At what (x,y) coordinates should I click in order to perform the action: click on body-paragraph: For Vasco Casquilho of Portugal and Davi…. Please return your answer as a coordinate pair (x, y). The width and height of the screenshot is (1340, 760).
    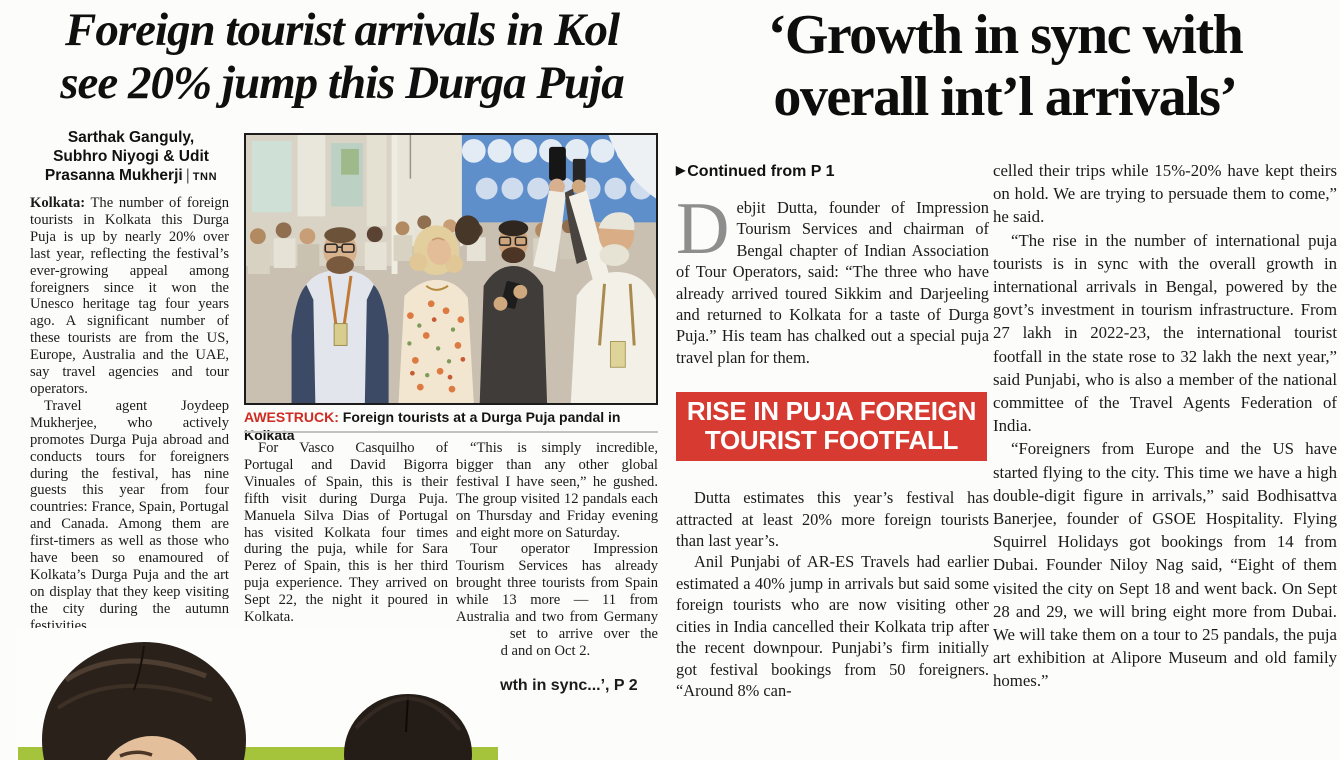
    Looking at the image, I should click on (346, 533).